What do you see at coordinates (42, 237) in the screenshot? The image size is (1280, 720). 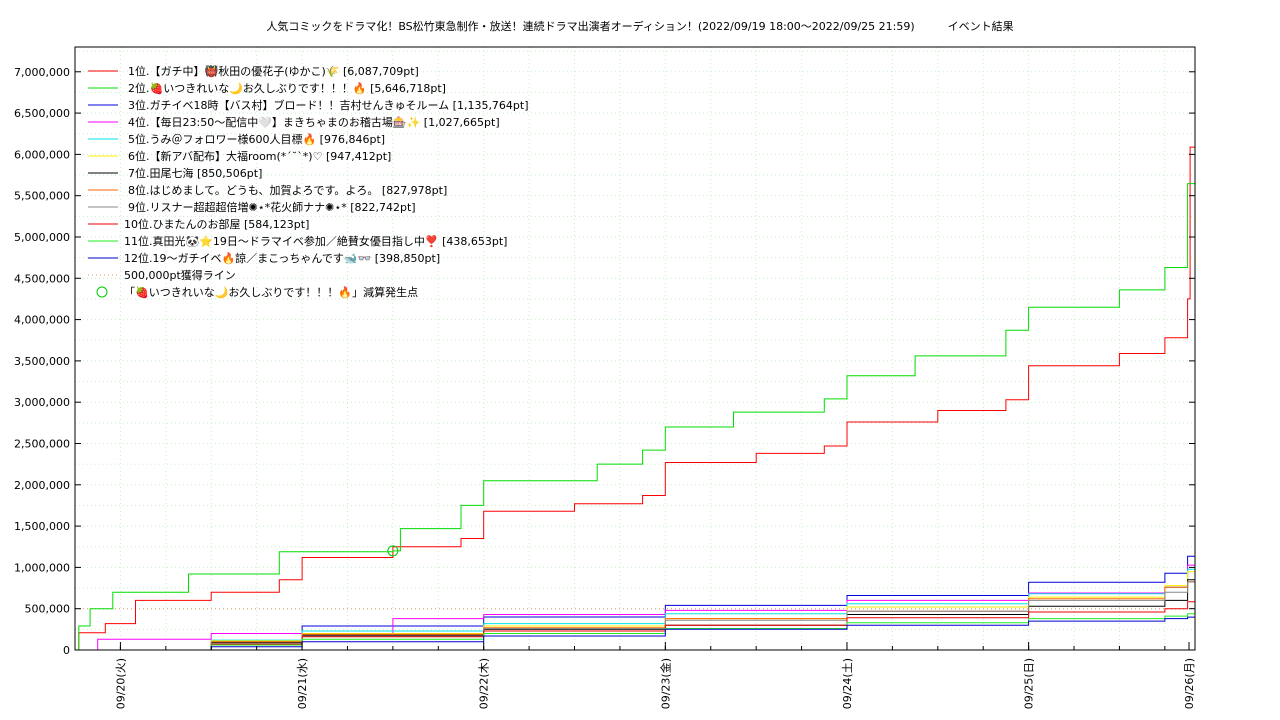 I see `y-tick-label: 5,000,000` at bounding box center [42, 237].